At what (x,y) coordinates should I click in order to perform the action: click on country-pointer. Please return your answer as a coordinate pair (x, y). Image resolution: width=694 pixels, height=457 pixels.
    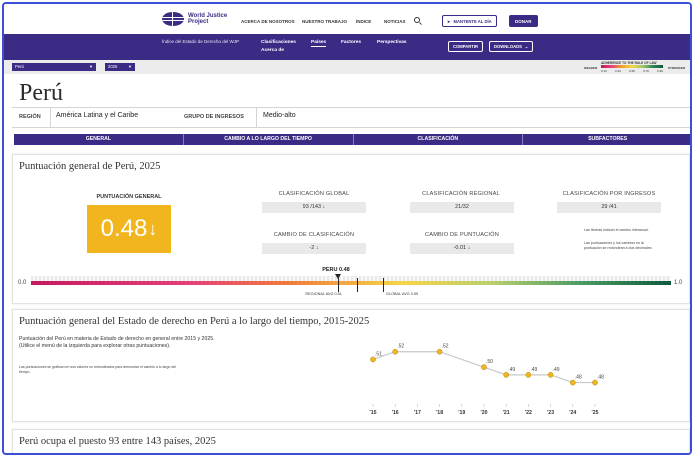
    Looking at the image, I should click on (338, 276).